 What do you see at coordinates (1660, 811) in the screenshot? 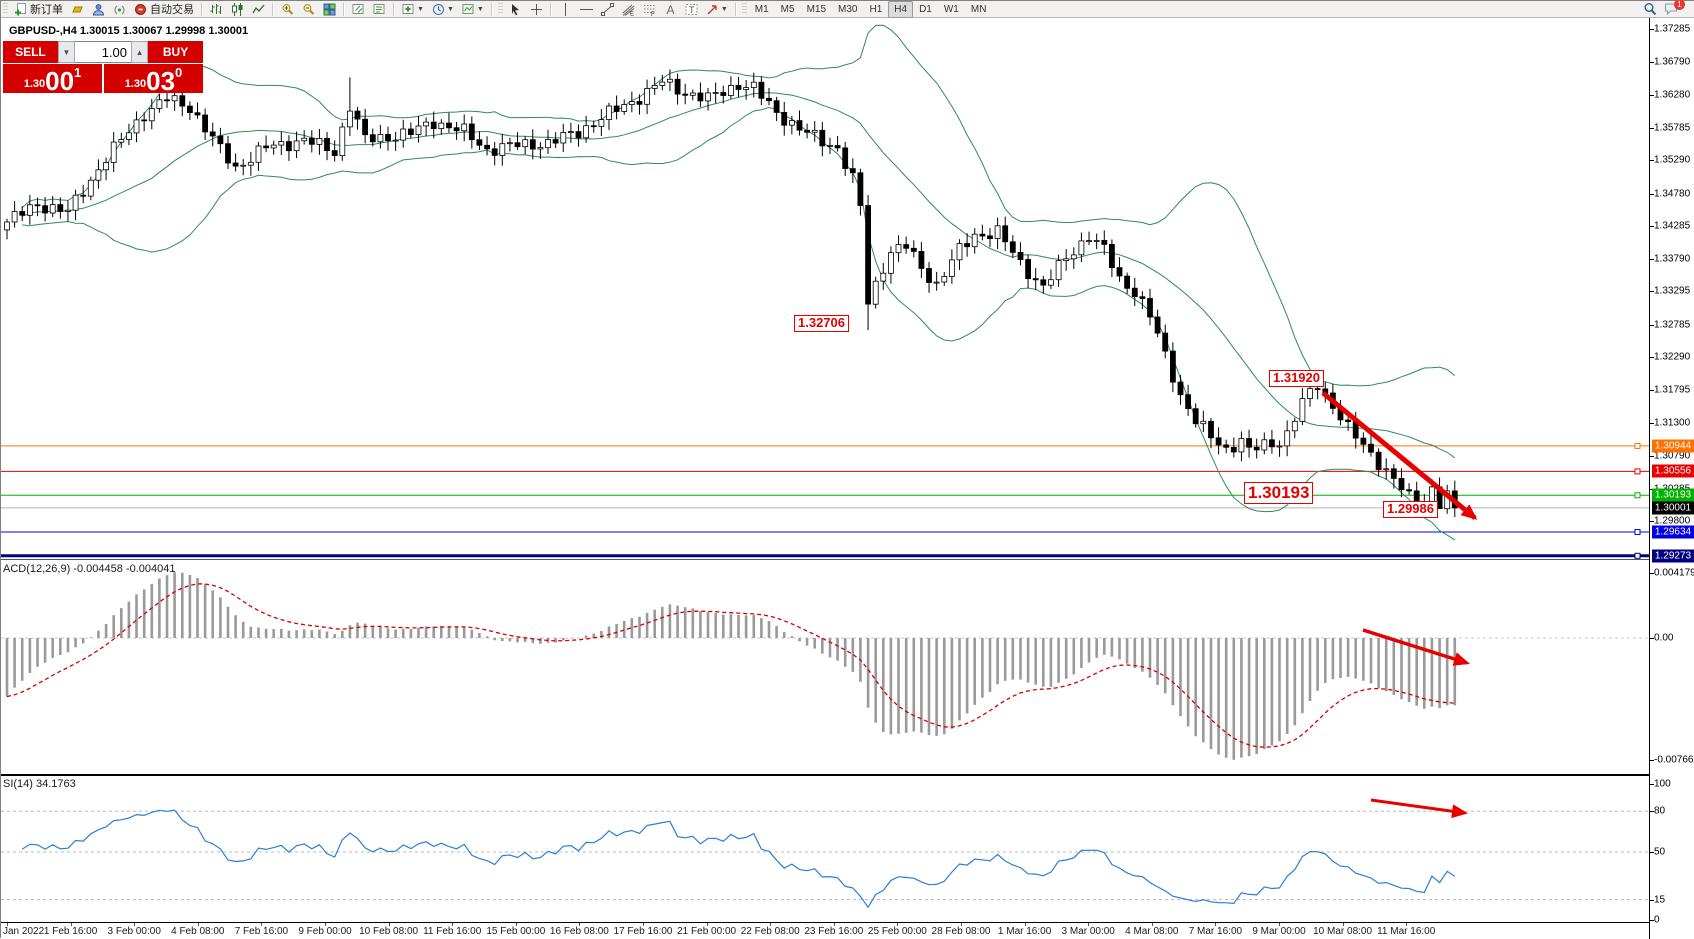
I see `rsi-tick: 80` at bounding box center [1660, 811].